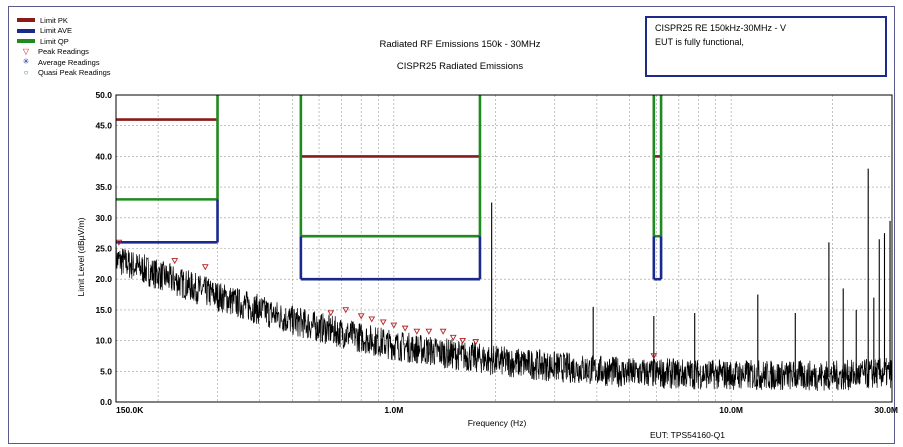 This screenshot has width=903, height=447. I want to click on legend-item-quasi-peak-readings: ○ Quasi Peak Readings, so click(67, 73).